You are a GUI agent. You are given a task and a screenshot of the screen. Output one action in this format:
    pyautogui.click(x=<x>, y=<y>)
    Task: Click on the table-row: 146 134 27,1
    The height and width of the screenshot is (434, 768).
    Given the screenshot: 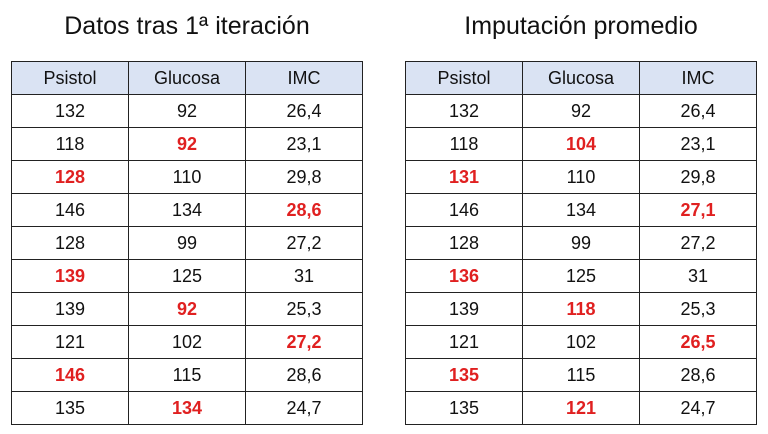 What is the action you would take?
    pyautogui.click(x=581, y=210)
    